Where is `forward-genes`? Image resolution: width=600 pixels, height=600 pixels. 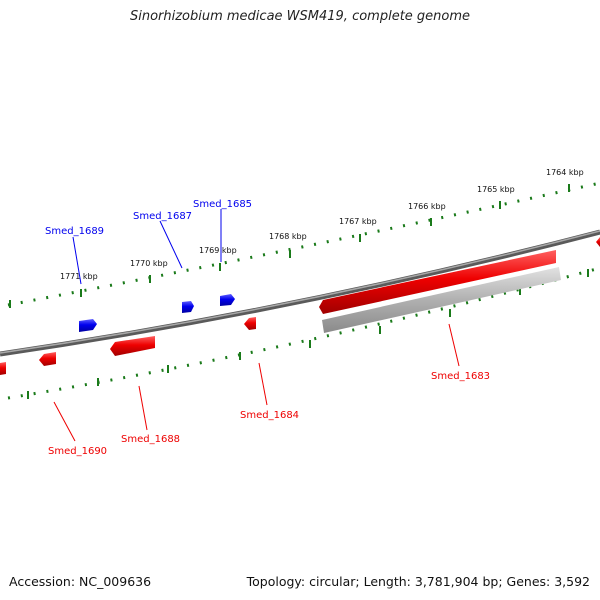 forward-genes is located at coordinates (157, 313).